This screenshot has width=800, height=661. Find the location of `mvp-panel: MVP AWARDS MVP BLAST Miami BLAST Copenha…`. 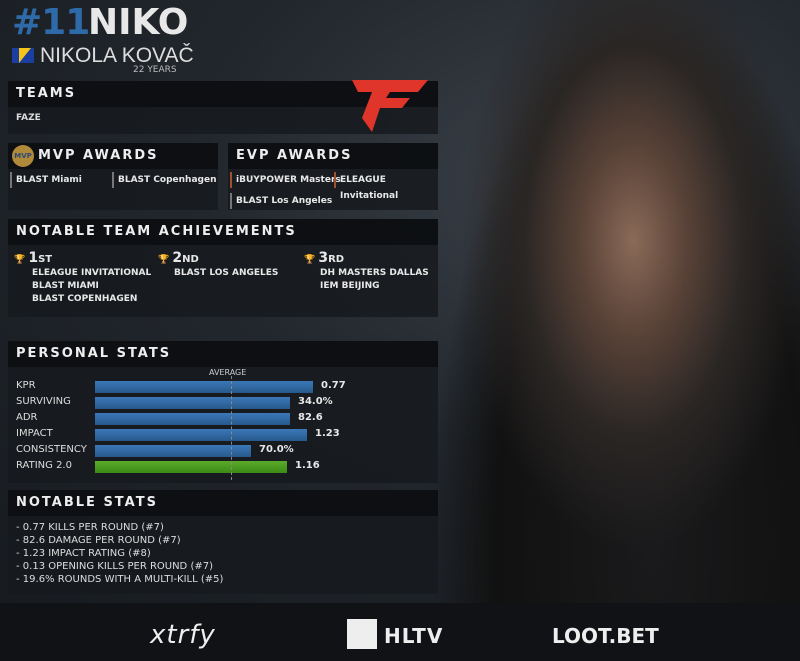

mvp-panel: MVP AWARDS MVP BLAST Miami BLAST Copenha… is located at coordinates (113, 176).